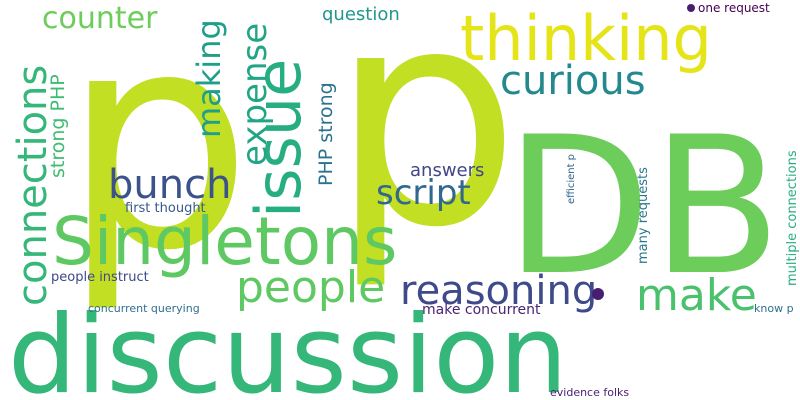 This screenshot has height=400, width=800. What do you see at coordinates (144, 308) in the screenshot?
I see `word-concurrent-querying: concurrent querying` at bounding box center [144, 308].